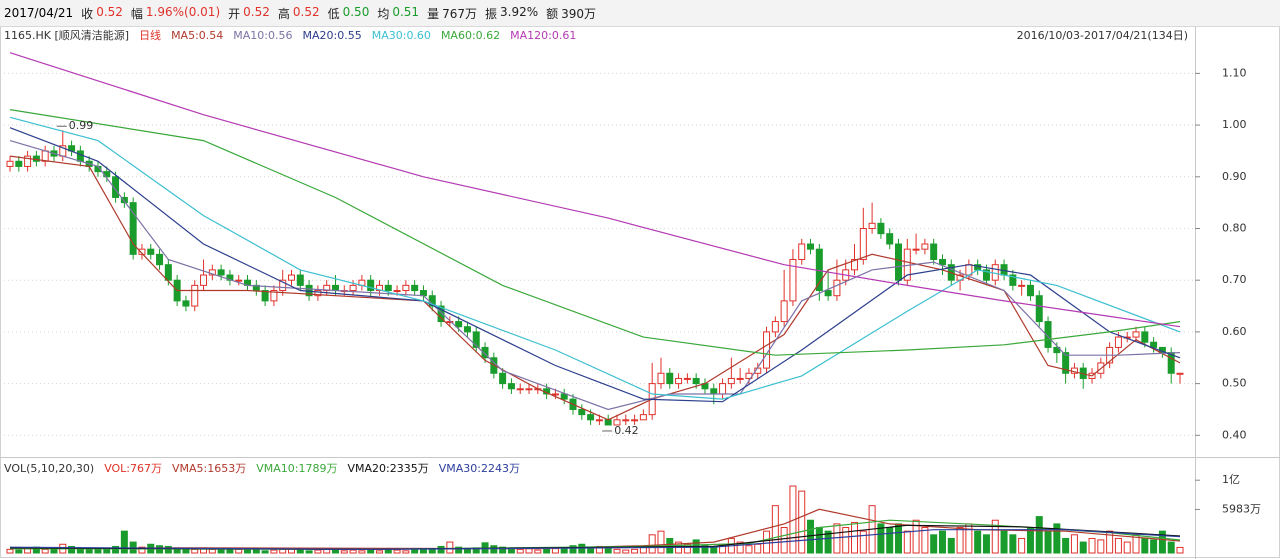 The width and height of the screenshot is (1280, 559). Describe the element at coordinates (433, 13) in the screenshot. I see `quote-label: 量` at that location.